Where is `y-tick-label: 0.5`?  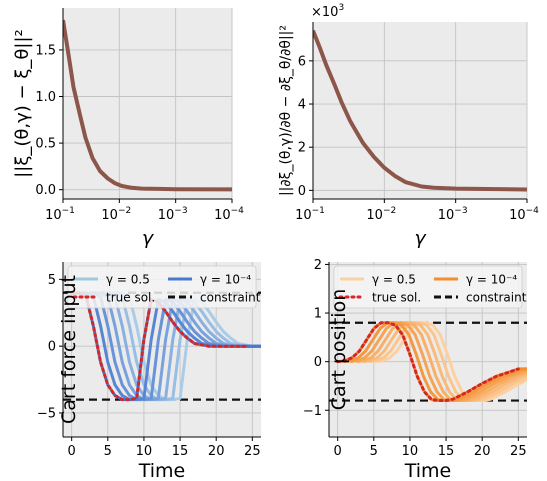
y-tick-label: 0.5 is located at coordinates (45, 144).